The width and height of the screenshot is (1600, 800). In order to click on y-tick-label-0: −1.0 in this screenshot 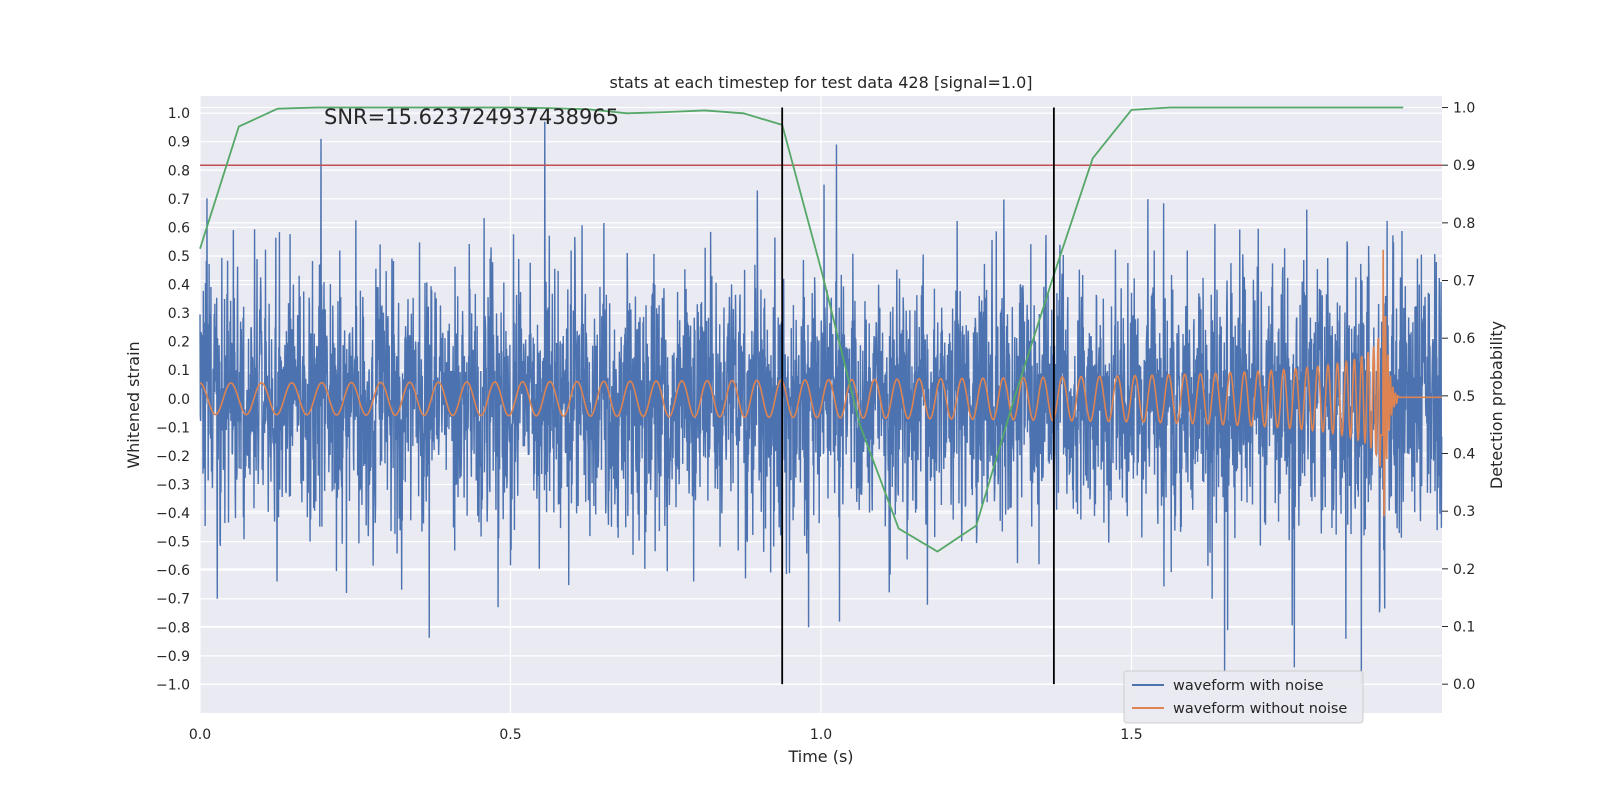, I will do `click(173, 685)`.